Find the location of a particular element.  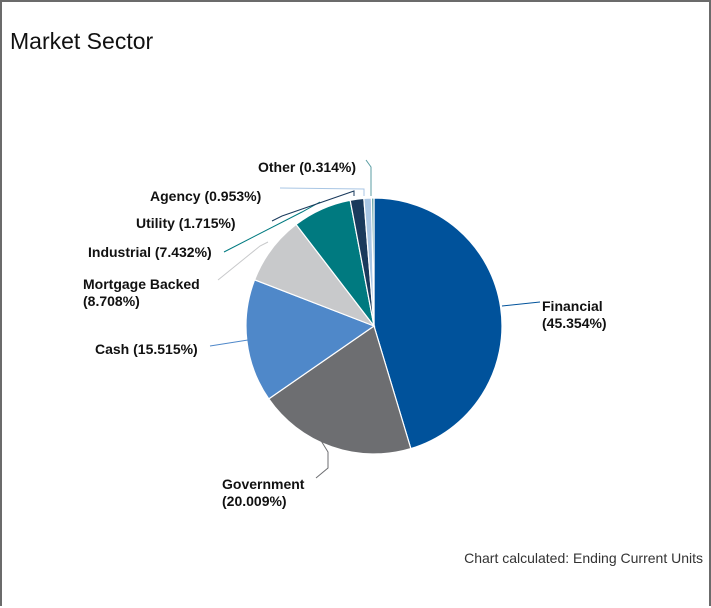

slice-percent-government: (20.009%) is located at coordinates (254, 501).